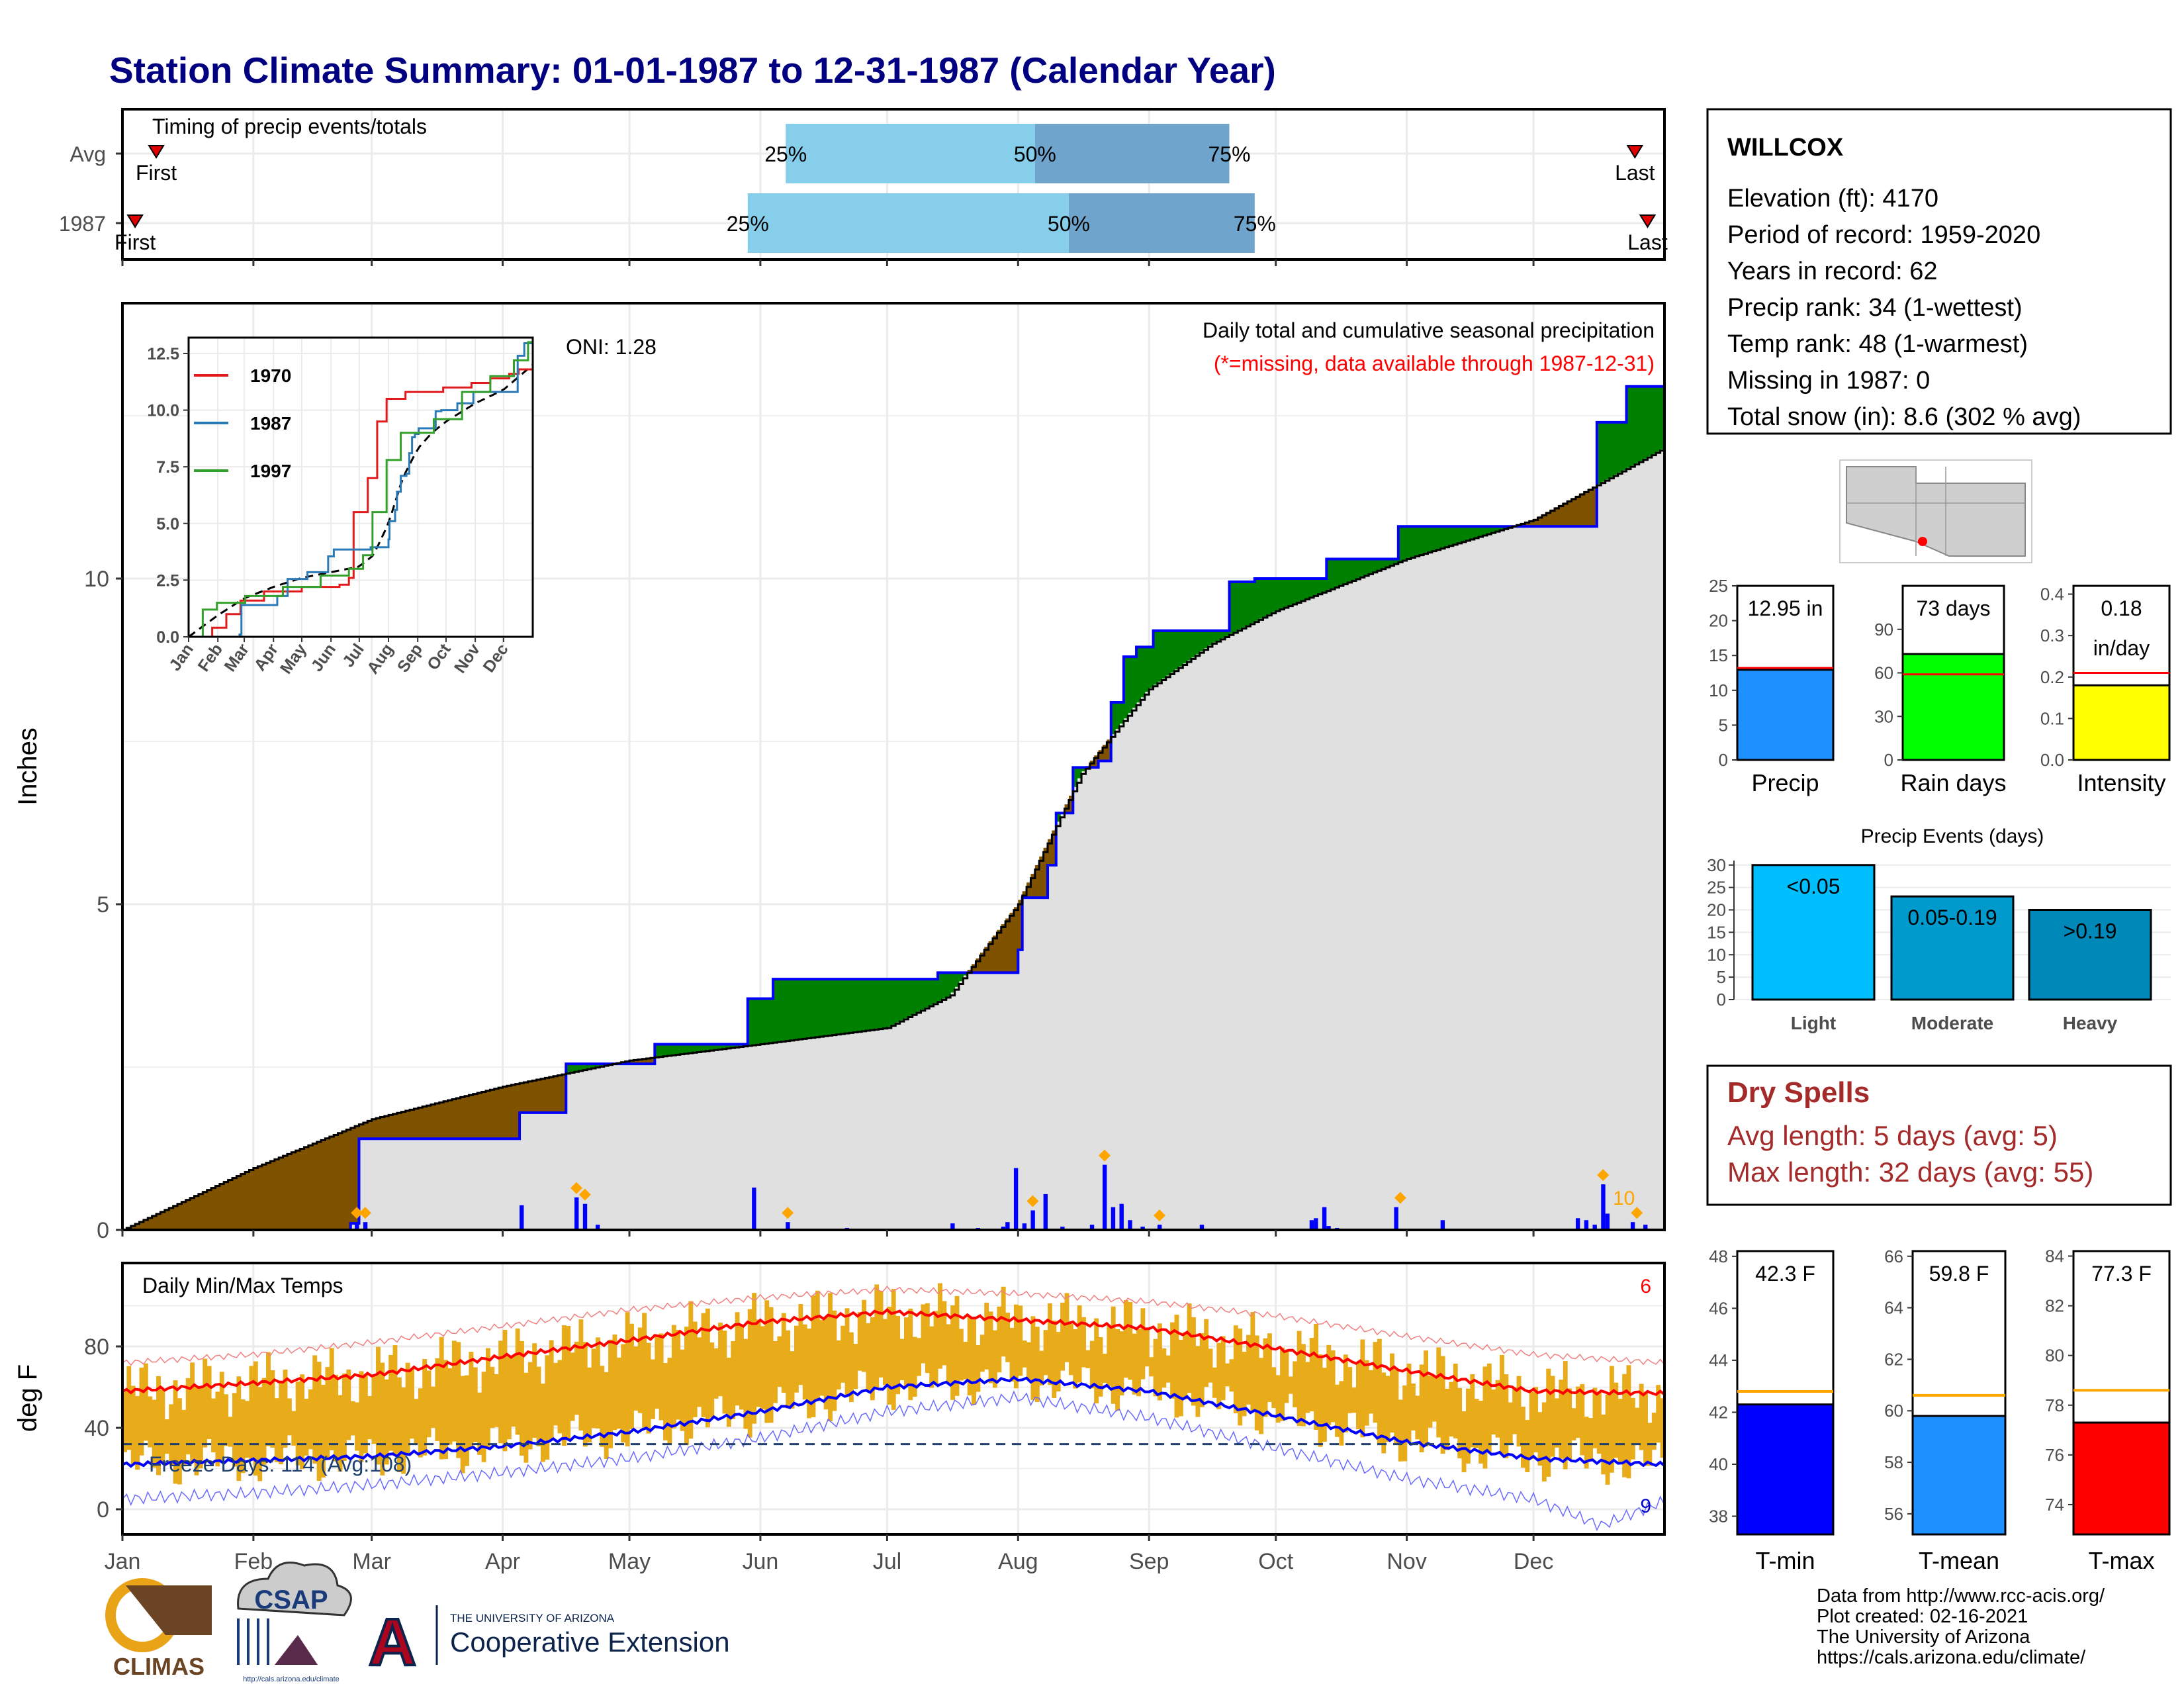  Describe the element at coordinates (1951, 1657) in the screenshot. I see `footer-line-url: https://cals.arizona.edu/climate/` at that location.